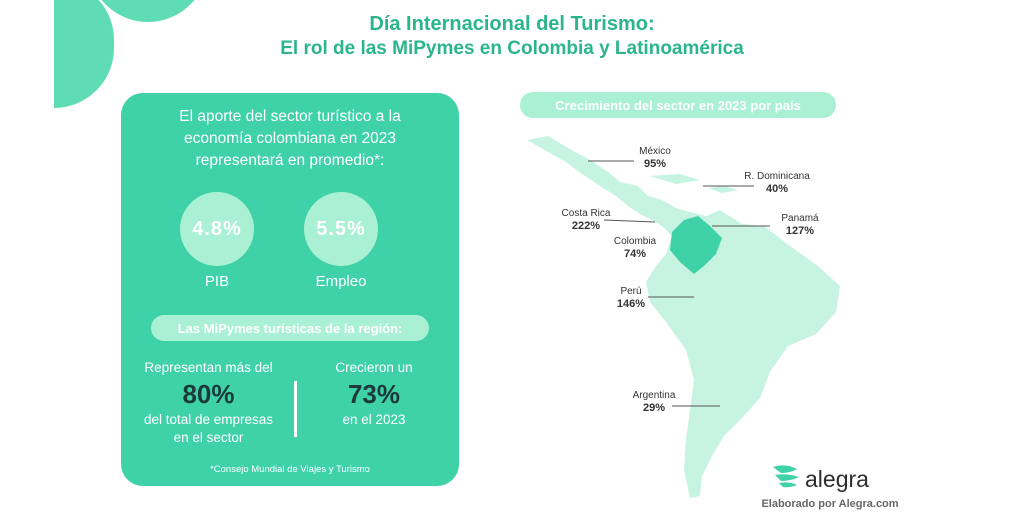 Image resolution: width=1024 pixels, height=521 pixels. I want to click on country-label-peru: Perú 146%, so click(631, 298).